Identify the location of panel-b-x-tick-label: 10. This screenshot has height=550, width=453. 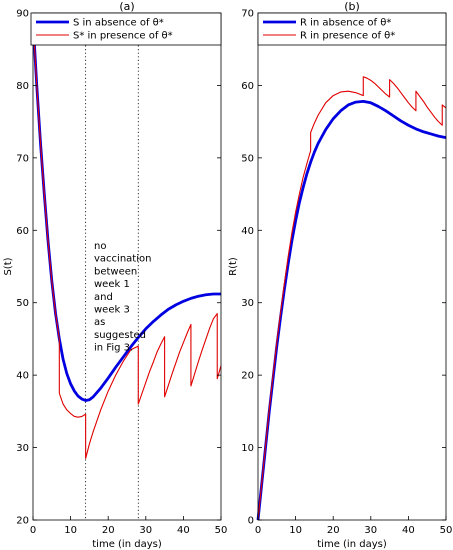
(295, 530).